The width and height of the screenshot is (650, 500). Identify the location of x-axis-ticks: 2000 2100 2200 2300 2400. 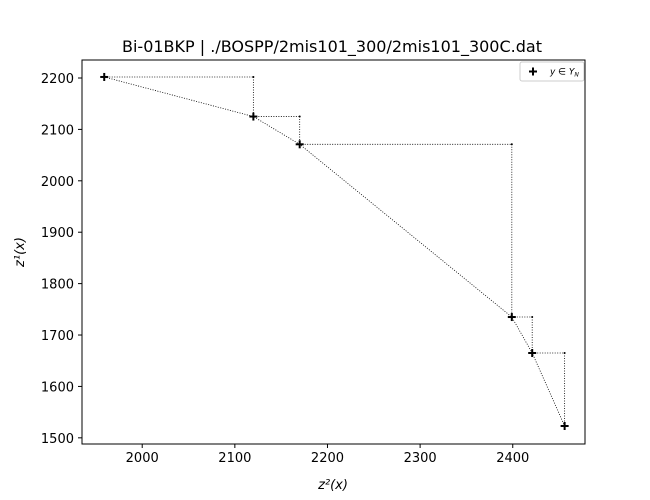
(327, 455).